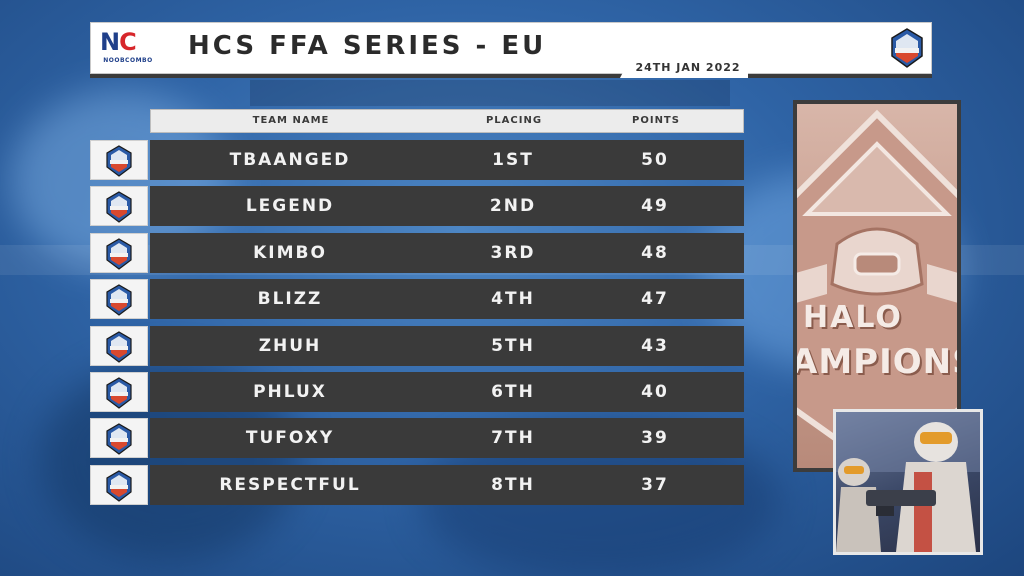  I want to click on emblem-text-halo: HALO, so click(853, 317).